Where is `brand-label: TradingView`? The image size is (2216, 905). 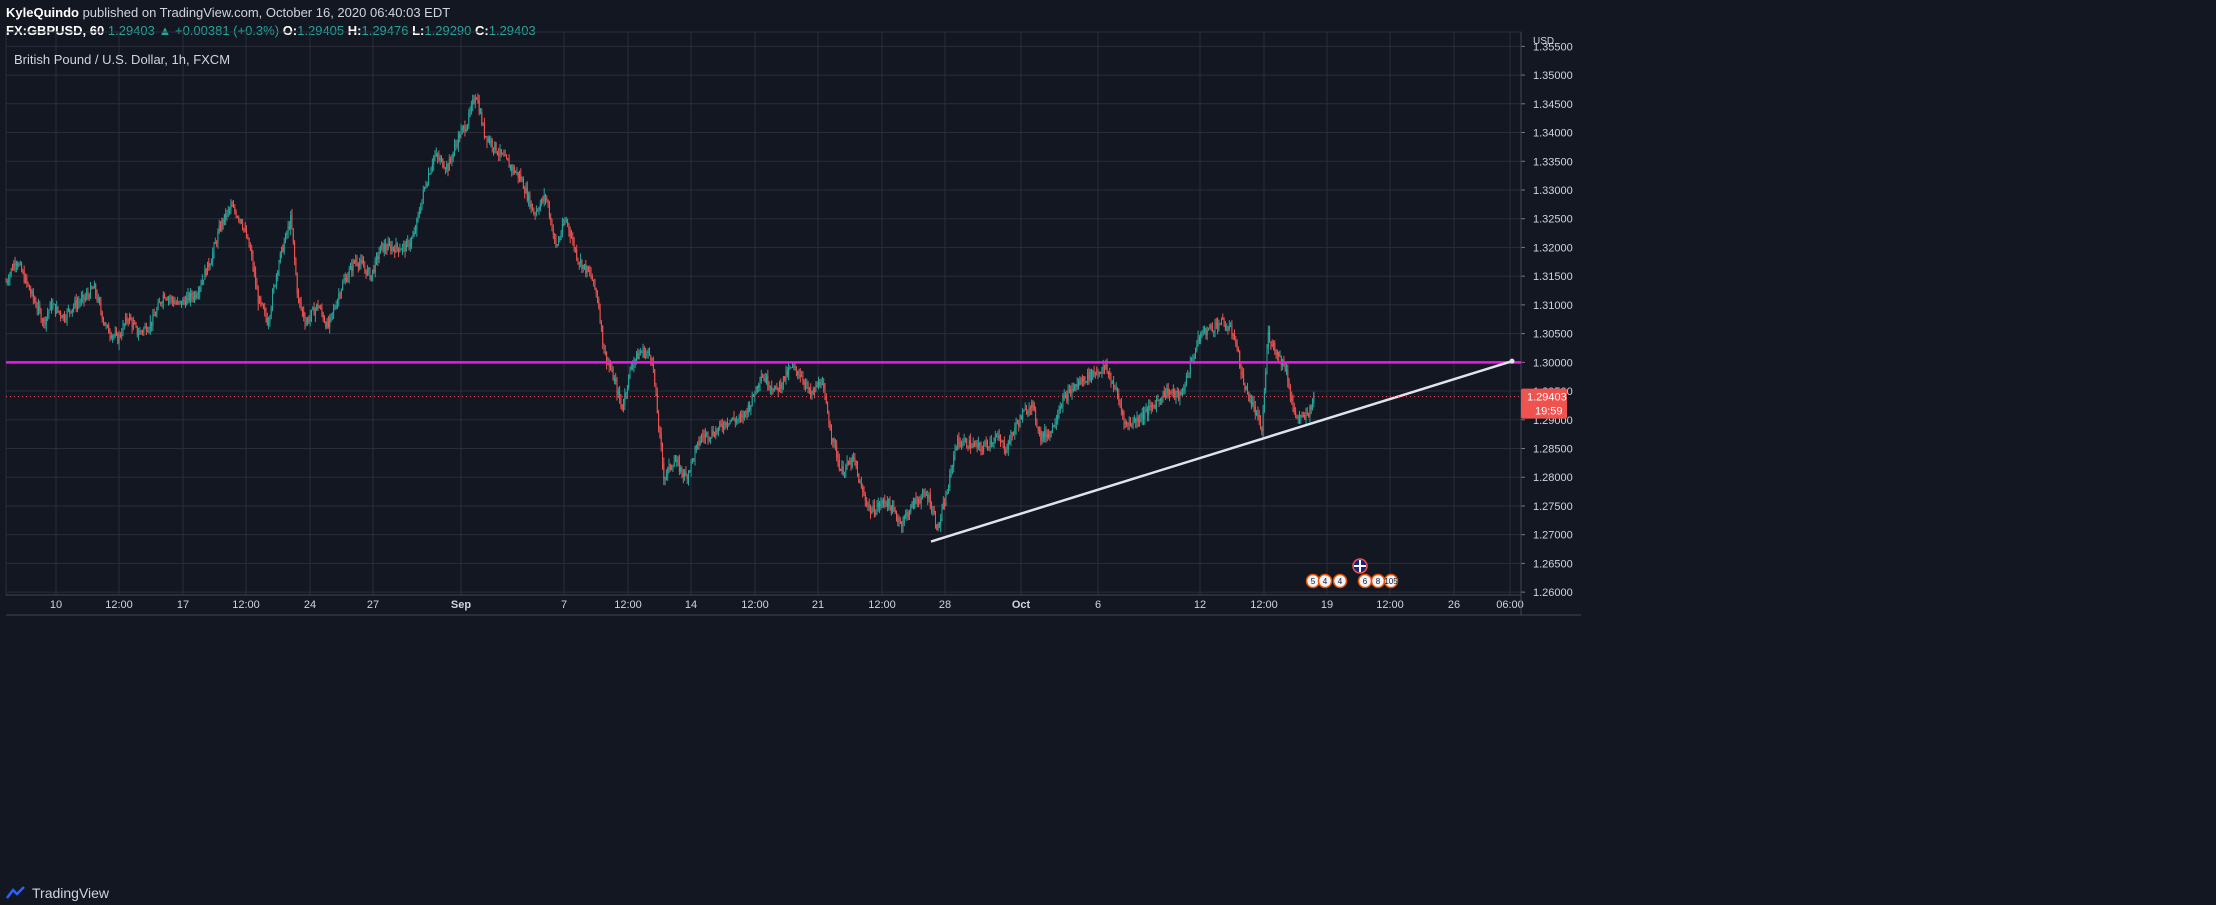
brand-label: TradingView is located at coordinates (71, 893).